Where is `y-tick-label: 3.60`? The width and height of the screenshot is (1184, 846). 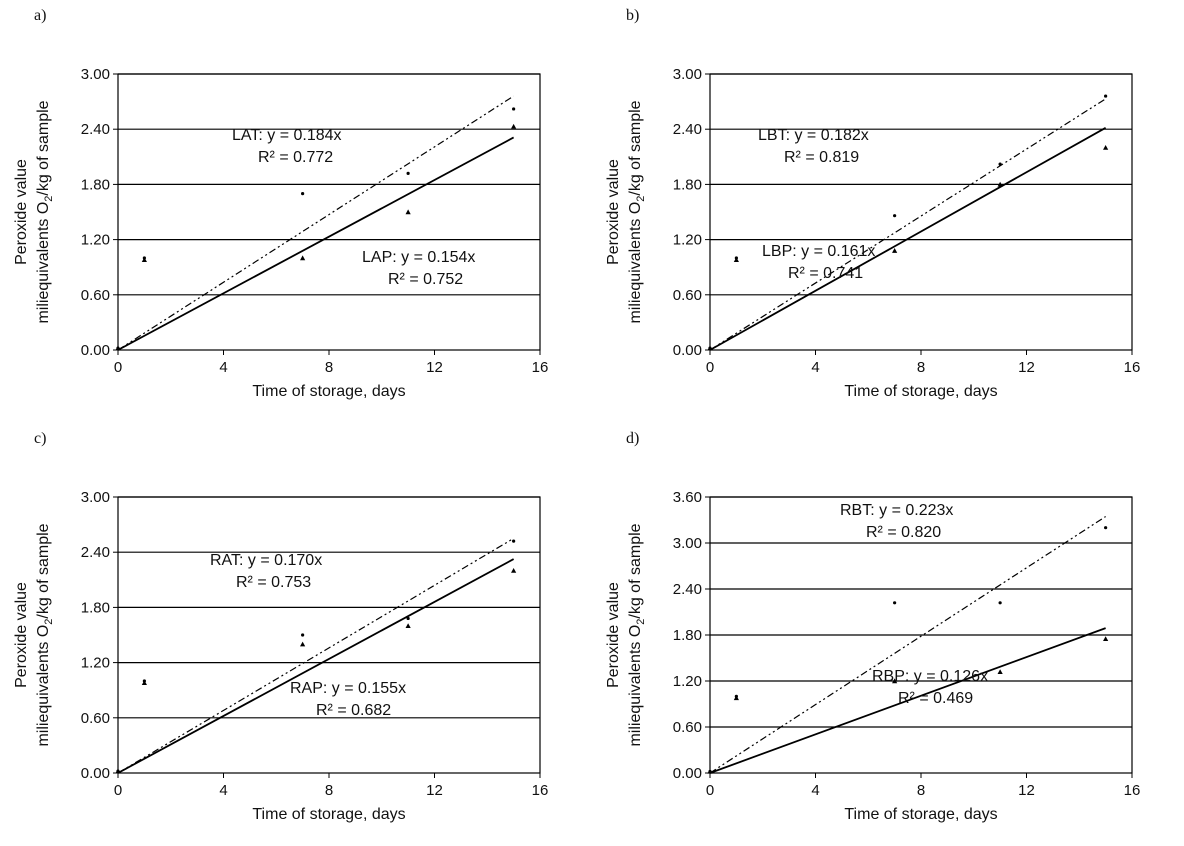 y-tick-label: 3.60 is located at coordinates (687, 497).